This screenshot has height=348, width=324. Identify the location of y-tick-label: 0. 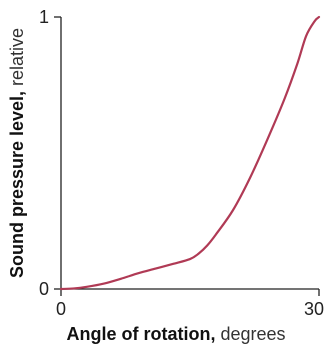
(44, 289).